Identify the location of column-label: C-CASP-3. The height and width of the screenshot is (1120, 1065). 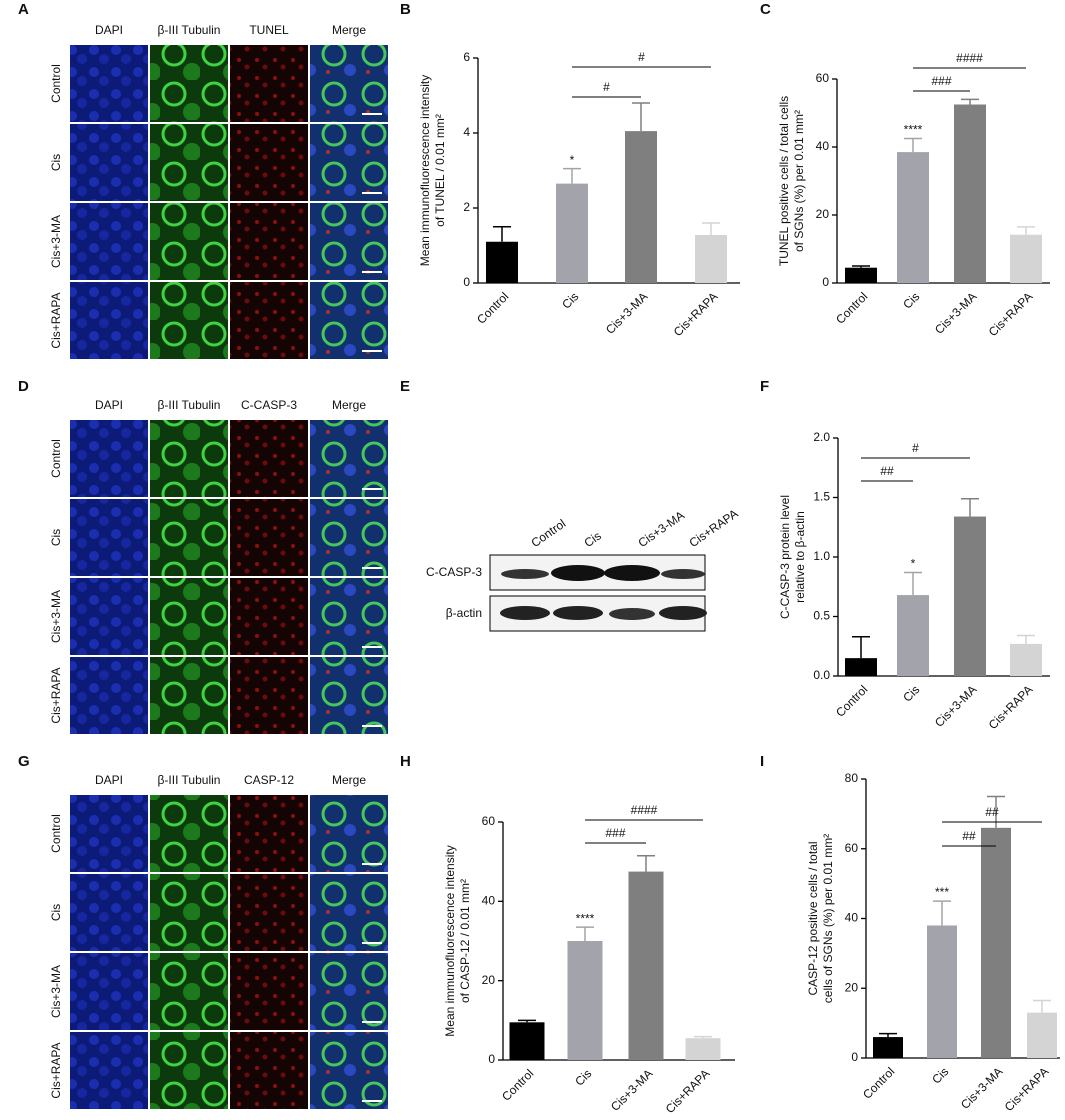
(269, 405).